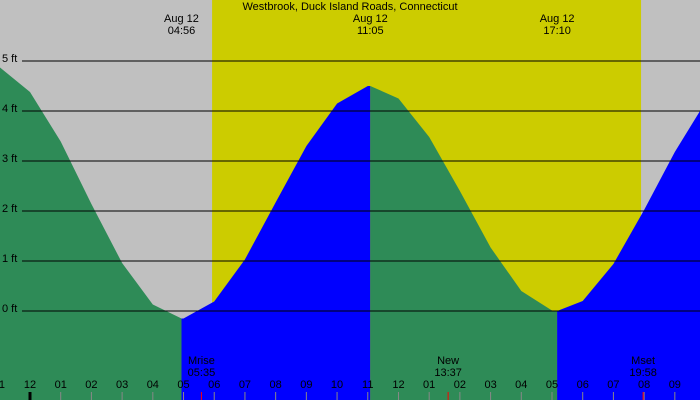 The image size is (700, 400). Describe the element at coordinates (448, 373) in the screenshot. I see `moon-event-time: 13:37` at that location.